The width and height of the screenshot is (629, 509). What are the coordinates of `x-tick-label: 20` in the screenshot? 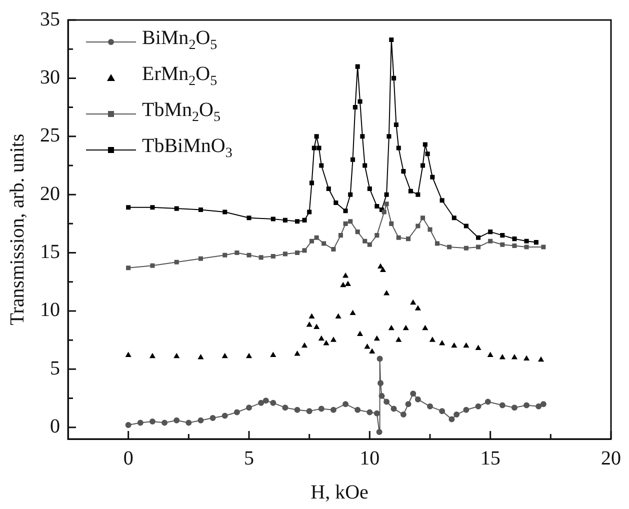 It's located at (611, 458).